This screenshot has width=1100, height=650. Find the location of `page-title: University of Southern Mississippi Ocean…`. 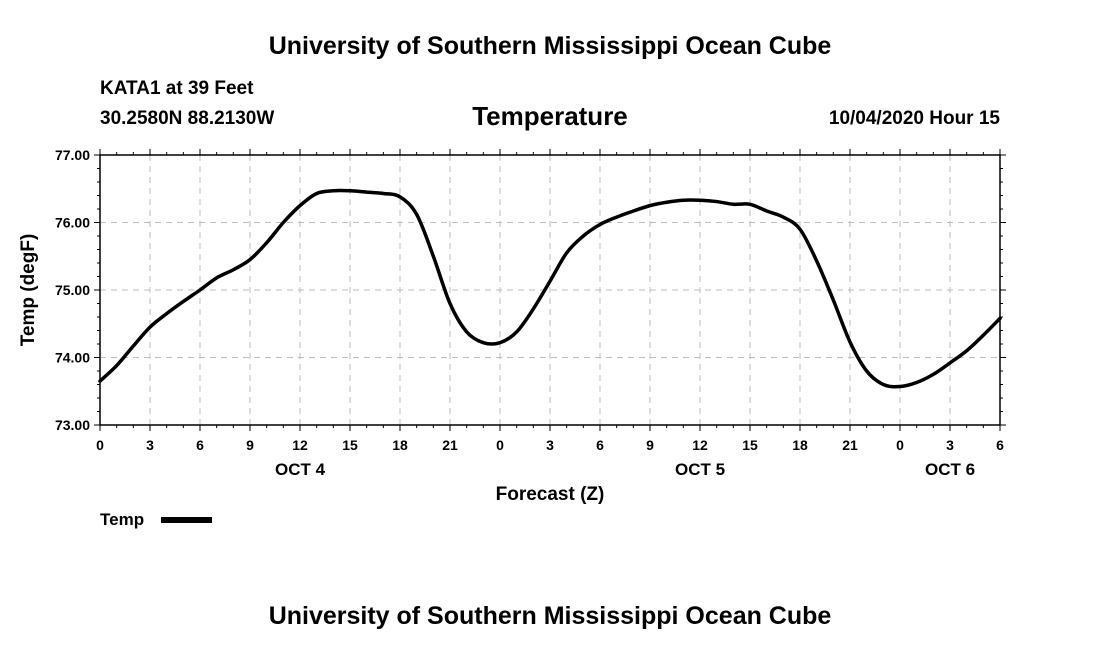

page-title: University of Southern Mississippi Ocean… is located at coordinates (550, 46).